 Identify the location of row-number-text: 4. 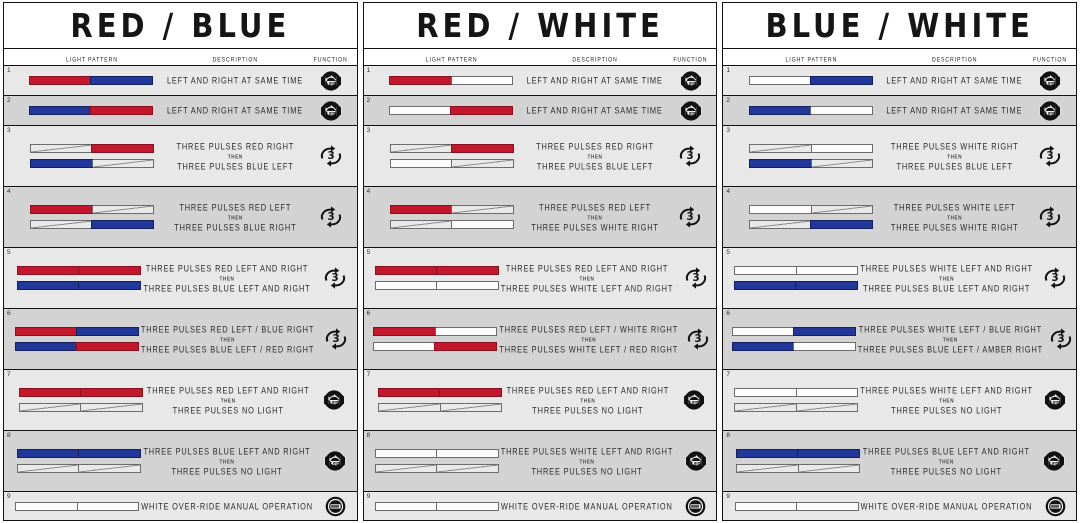
(9, 191).